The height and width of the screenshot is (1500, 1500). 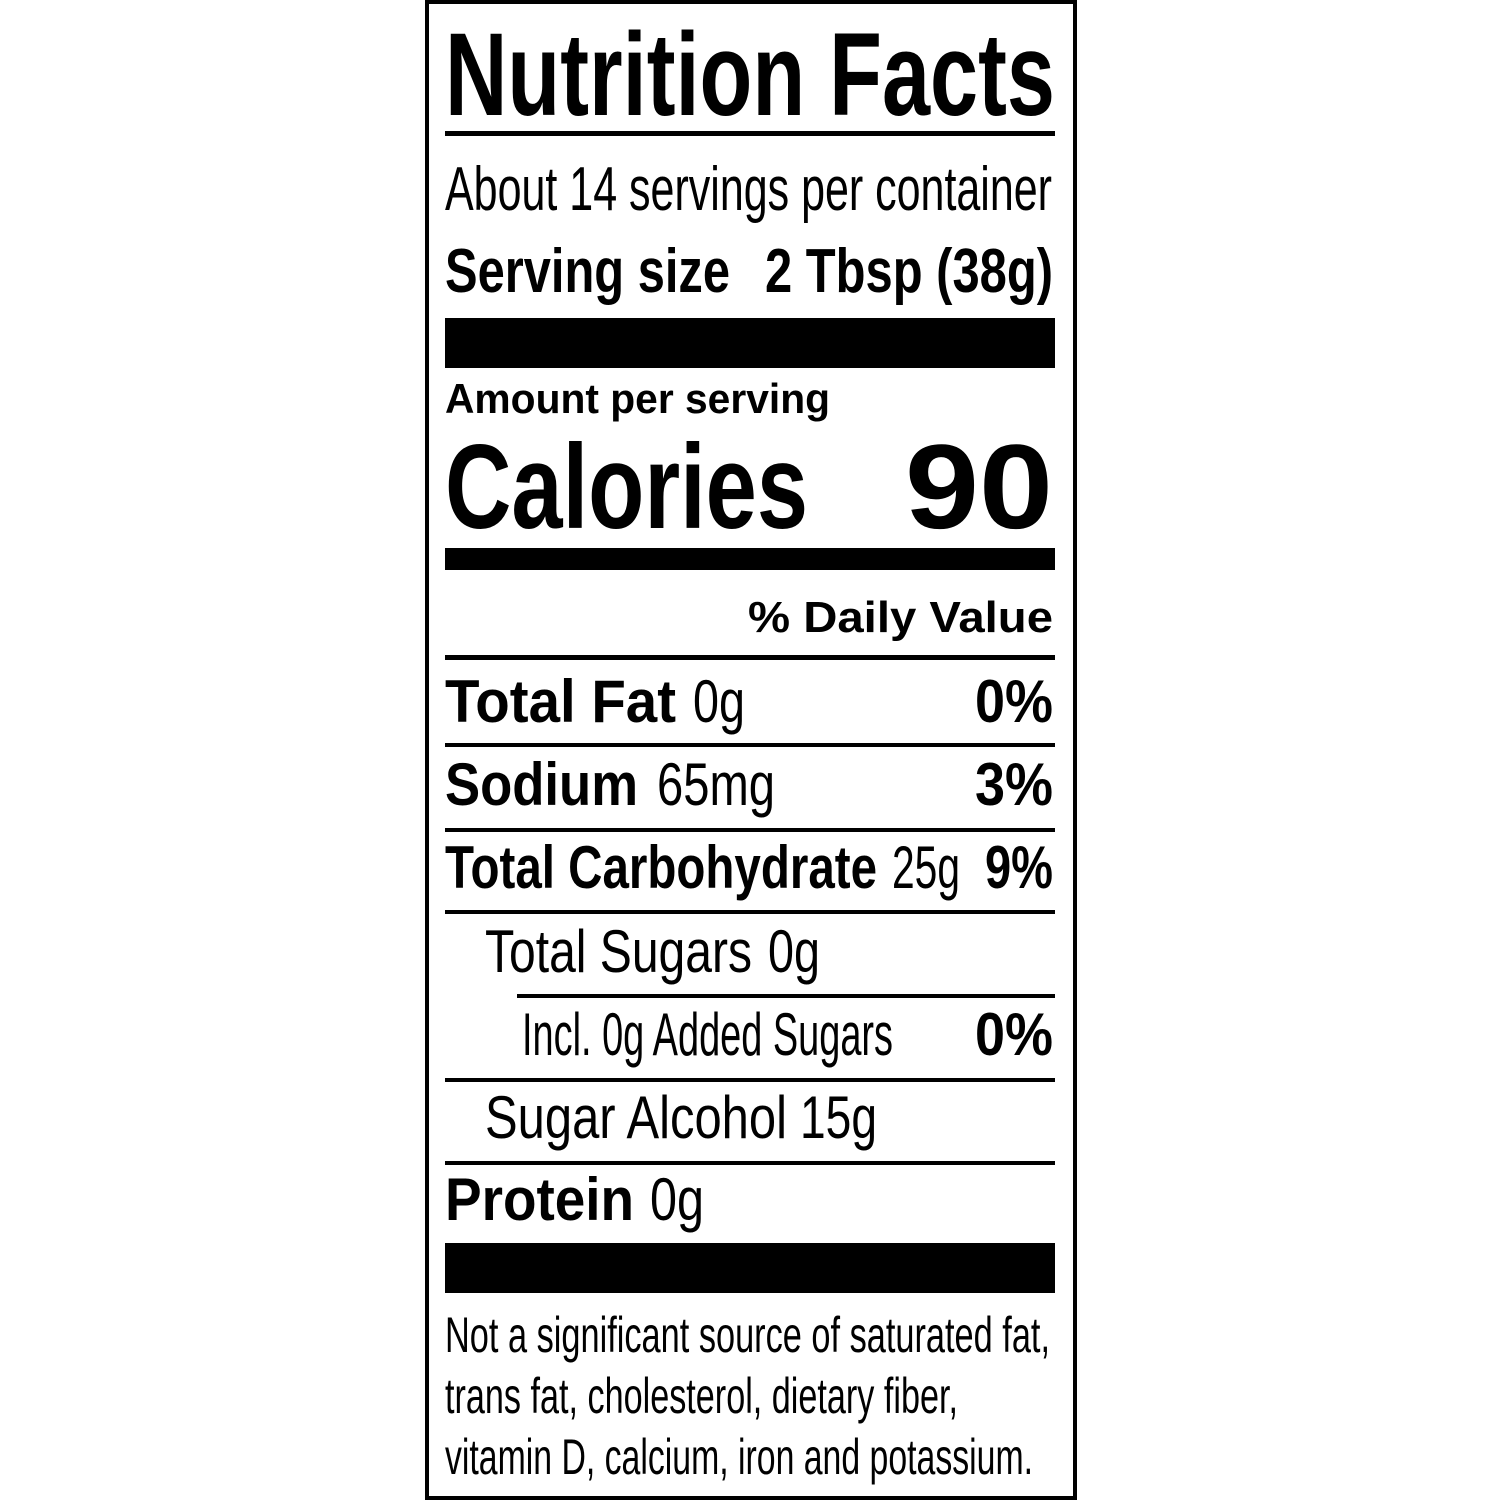 What do you see at coordinates (707, 1034) in the screenshot?
I see `nutrient-name: Incl. 0g Added Sugars` at bounding box center [707, 1034].